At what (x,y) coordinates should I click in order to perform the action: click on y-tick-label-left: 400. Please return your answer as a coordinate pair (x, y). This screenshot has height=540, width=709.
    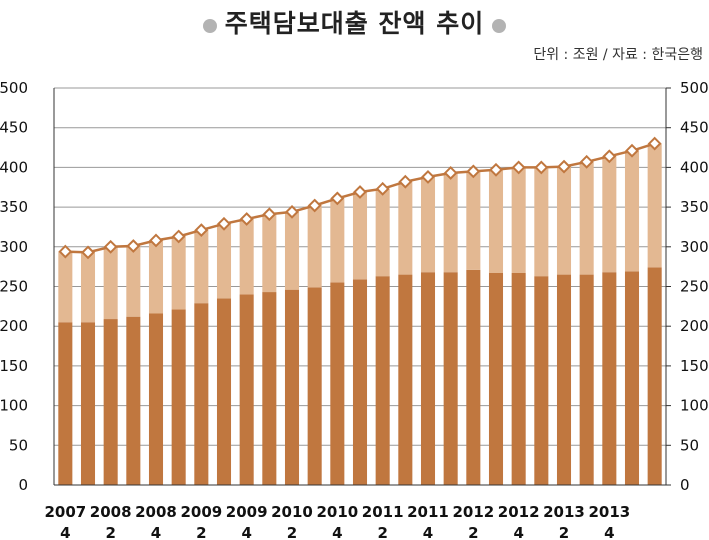
    Looking at the image, I should click on (14, 167).